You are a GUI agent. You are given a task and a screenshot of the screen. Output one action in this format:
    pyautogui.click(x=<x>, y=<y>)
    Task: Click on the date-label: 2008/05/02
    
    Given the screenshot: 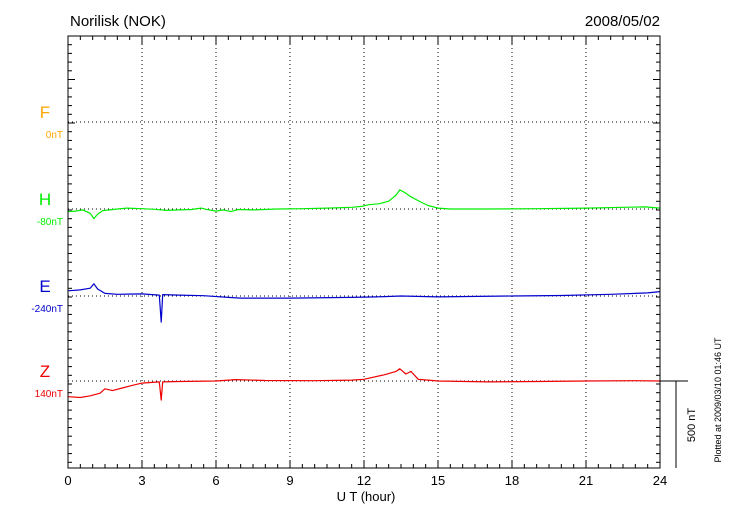 What is the action you would take?
    pyautogui.click(x=622, y=21)
    